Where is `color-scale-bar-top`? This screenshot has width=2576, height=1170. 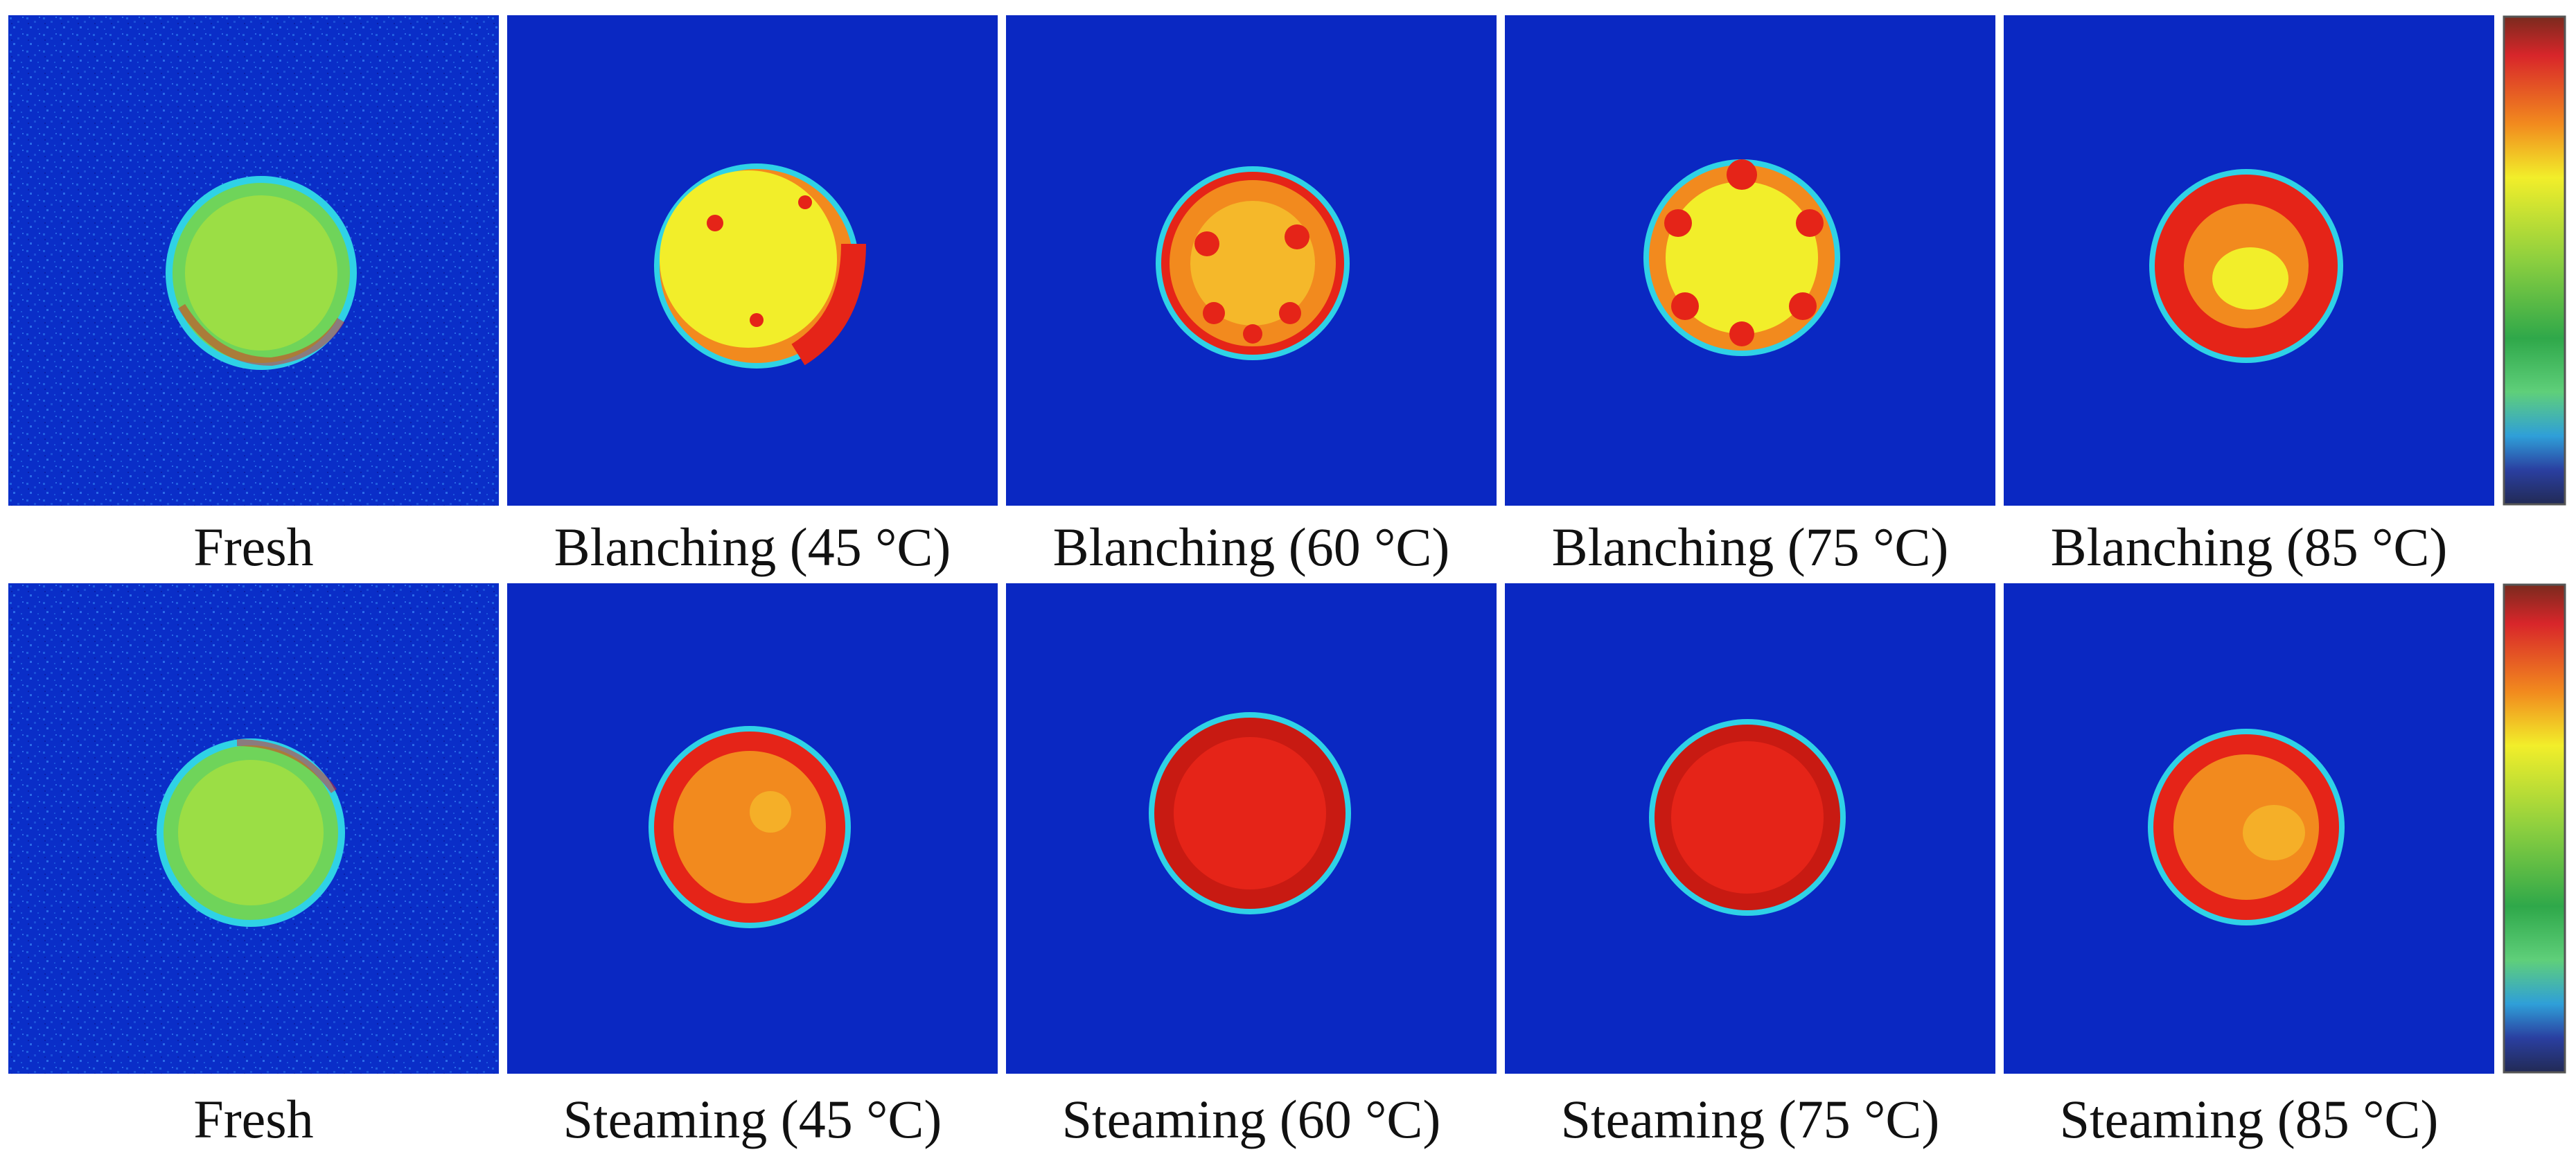
color-scale-bar-top is located at coordinates (2534, 260).